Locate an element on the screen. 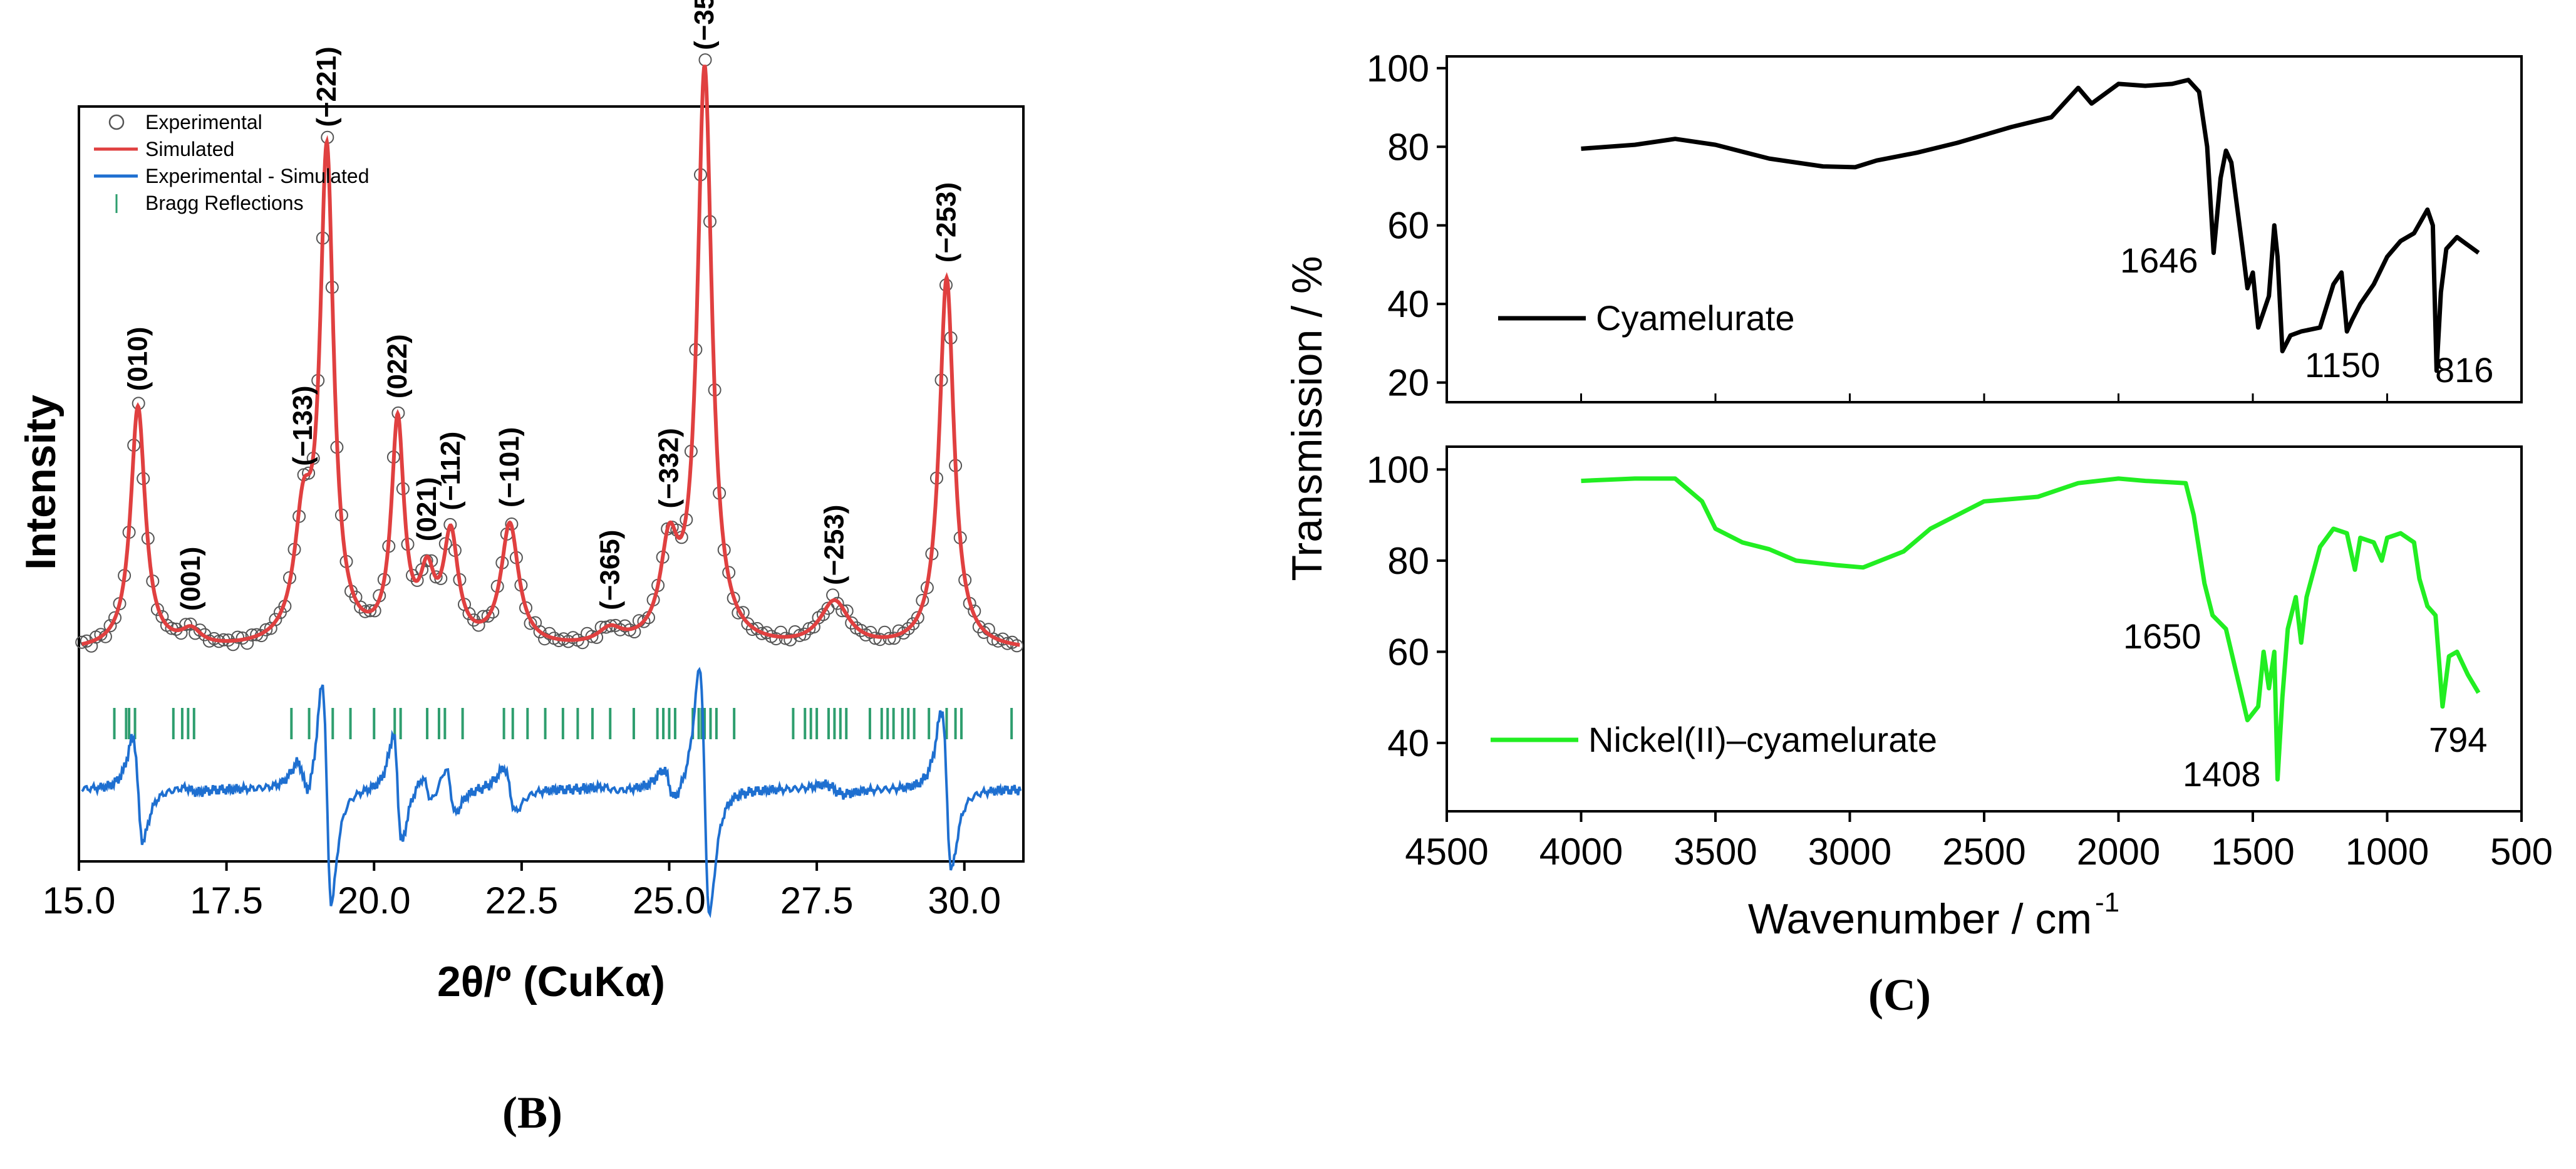 The image size is (2576, 1169). pxrd-x-tick-label: 20.0 is located at coordinates (374, 901).